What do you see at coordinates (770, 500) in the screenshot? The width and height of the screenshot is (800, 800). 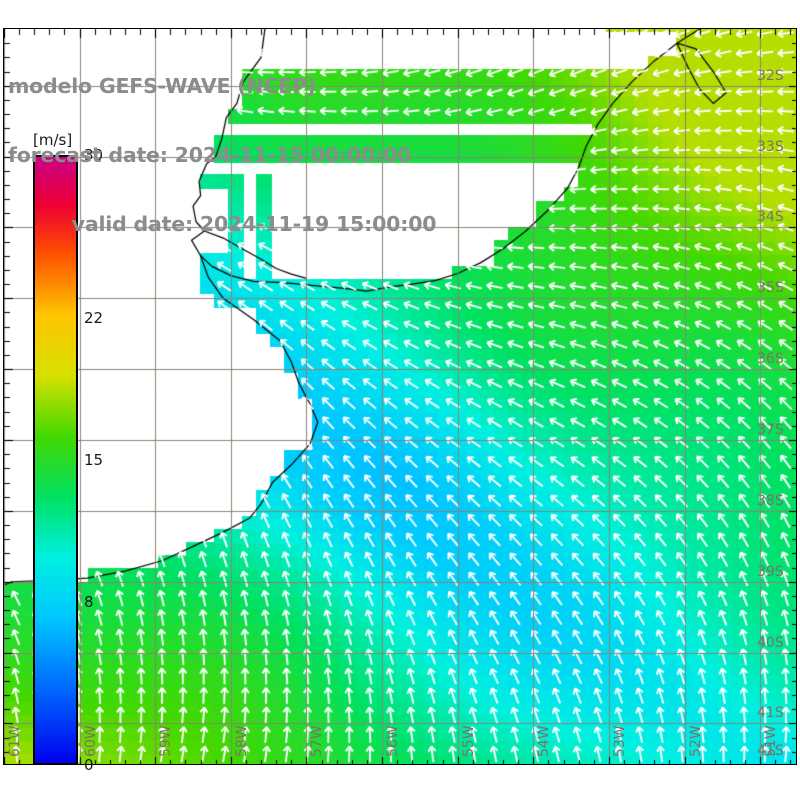 I see `lat-label-38S: 38S` at bounding box center [770, 500].